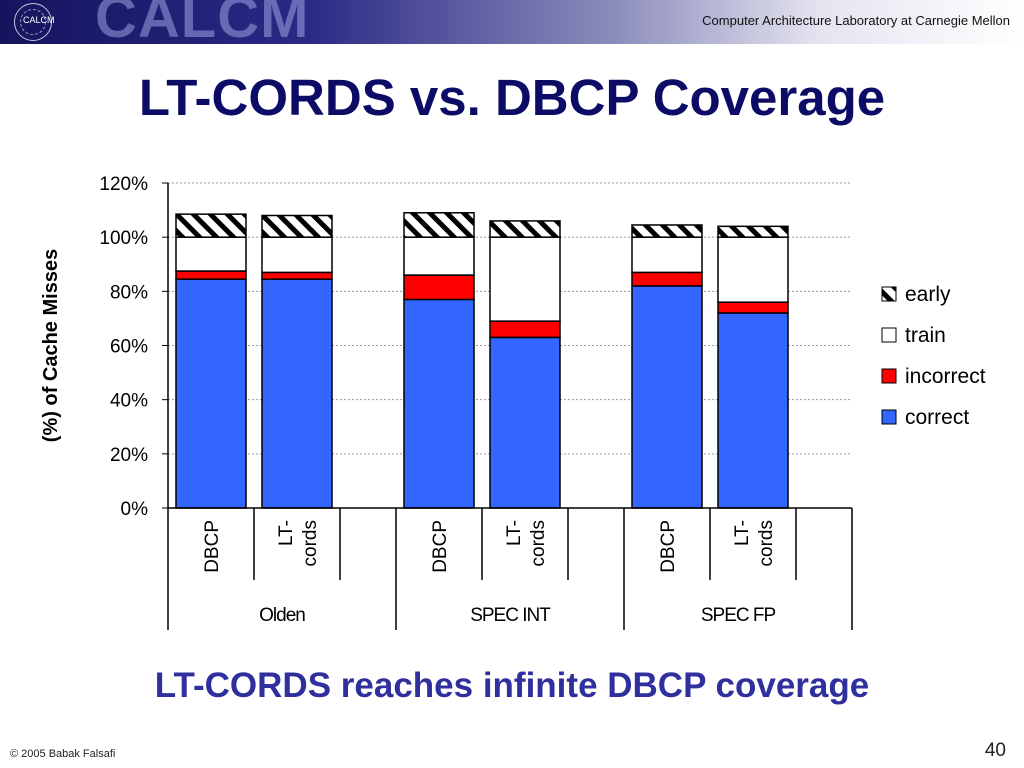  What do you see at coordinates (928, 294) in the screenshot?
I see `legend-label-early: early` at bounding box center [928, 294].